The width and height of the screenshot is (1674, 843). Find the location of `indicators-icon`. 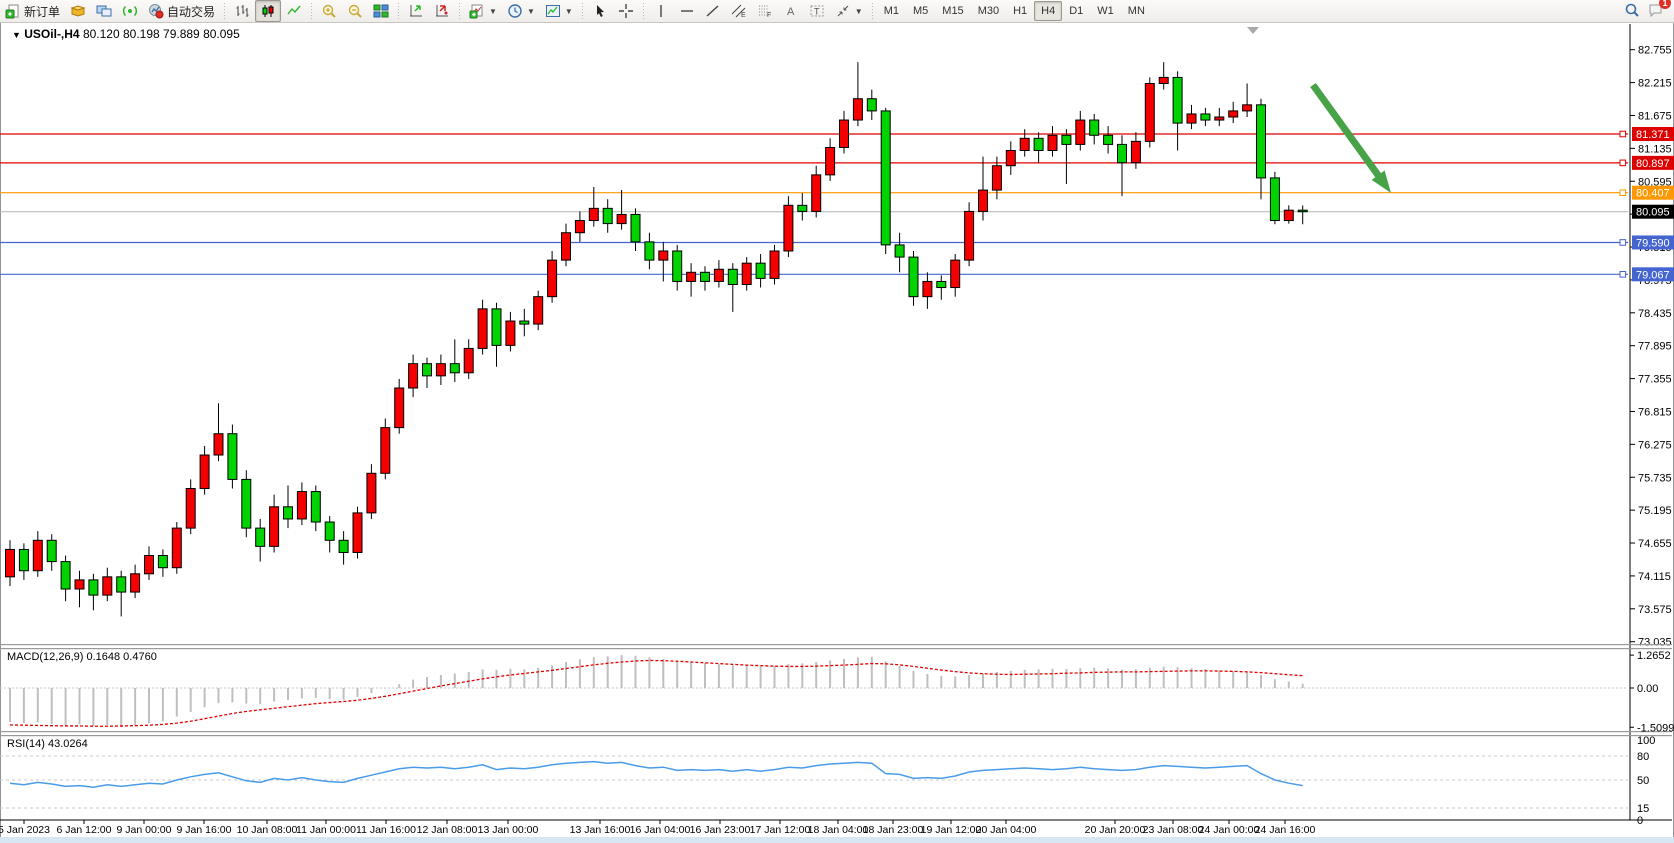

indicators-icon is located at coordinates (477, 11).